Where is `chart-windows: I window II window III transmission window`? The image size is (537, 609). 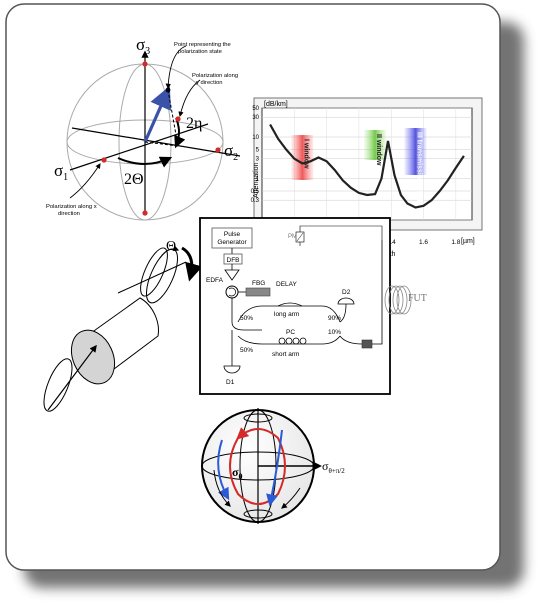
chart-windows: I window II window III transmission window is located at coordinates (359, 170).